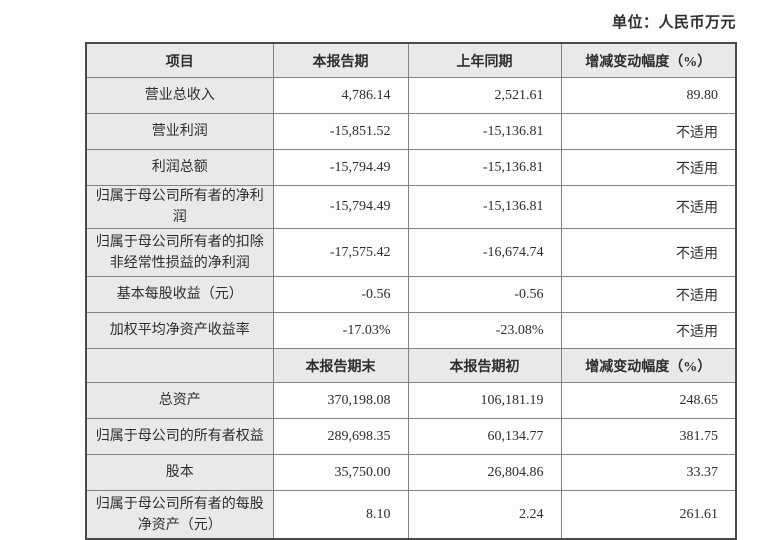  I want to click on table-row: 营业总收入 4,786.14 2,521.61 89.80, so click(411, 95).